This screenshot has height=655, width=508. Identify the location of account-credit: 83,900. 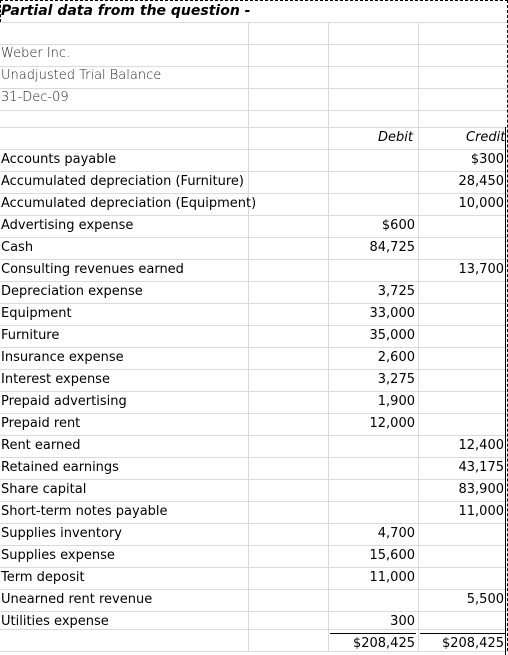
(481, 489).